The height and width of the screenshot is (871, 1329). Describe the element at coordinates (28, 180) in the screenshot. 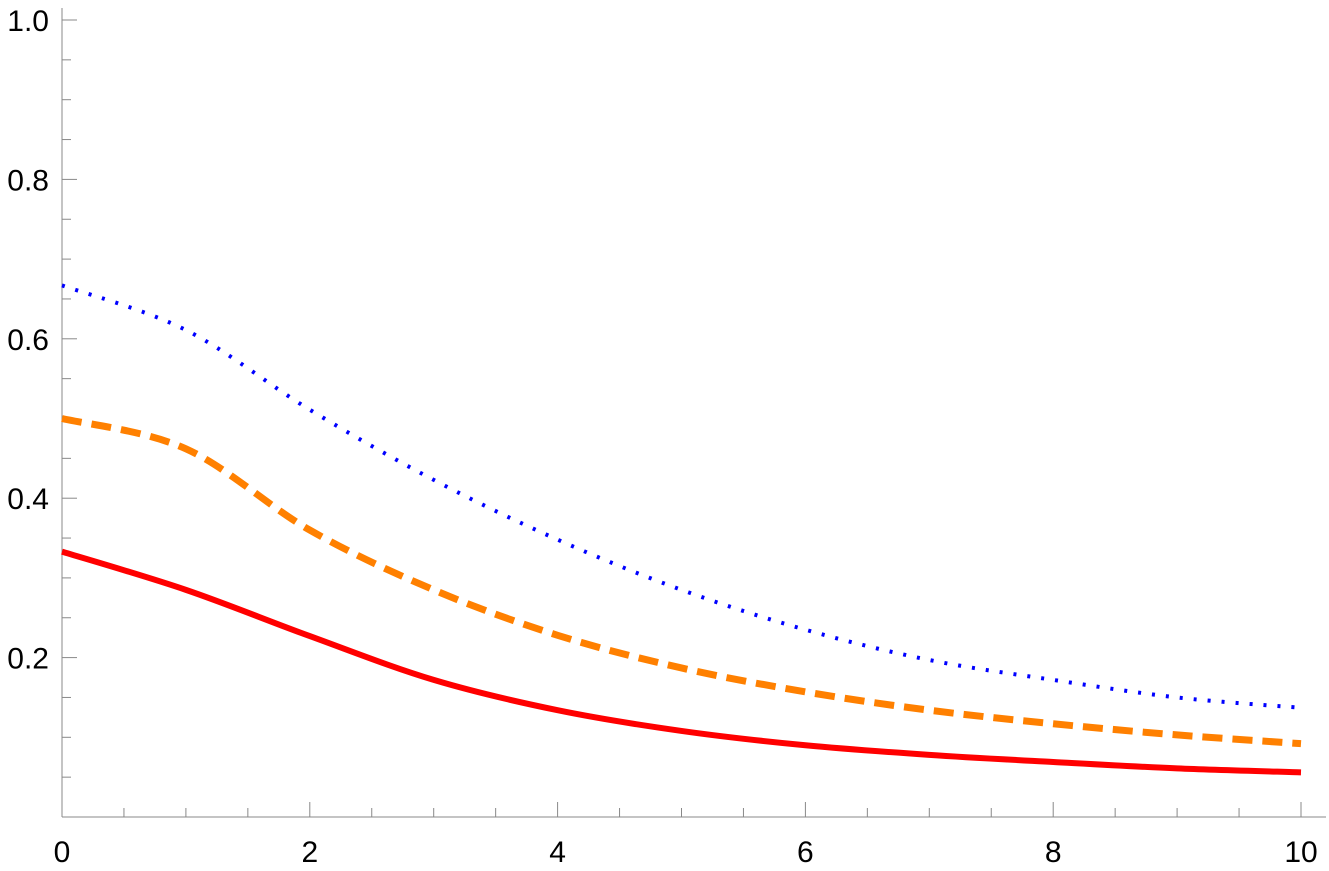

I see `y-tick-label: 0.8` at that location.